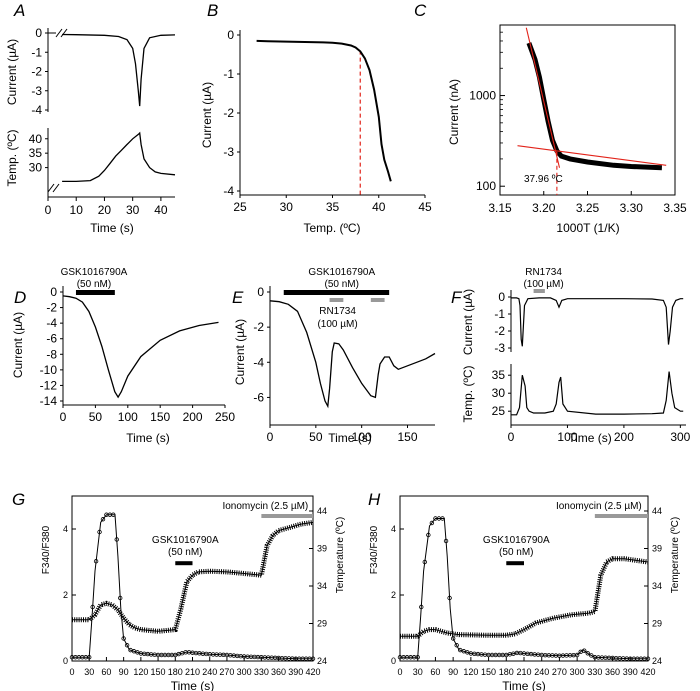 The image size is (700, 691). What do you see at coordinates (278, 672) in the screenshot?
I see `panel-G-x-tick-label: 360` at bounding box center [278, 672].